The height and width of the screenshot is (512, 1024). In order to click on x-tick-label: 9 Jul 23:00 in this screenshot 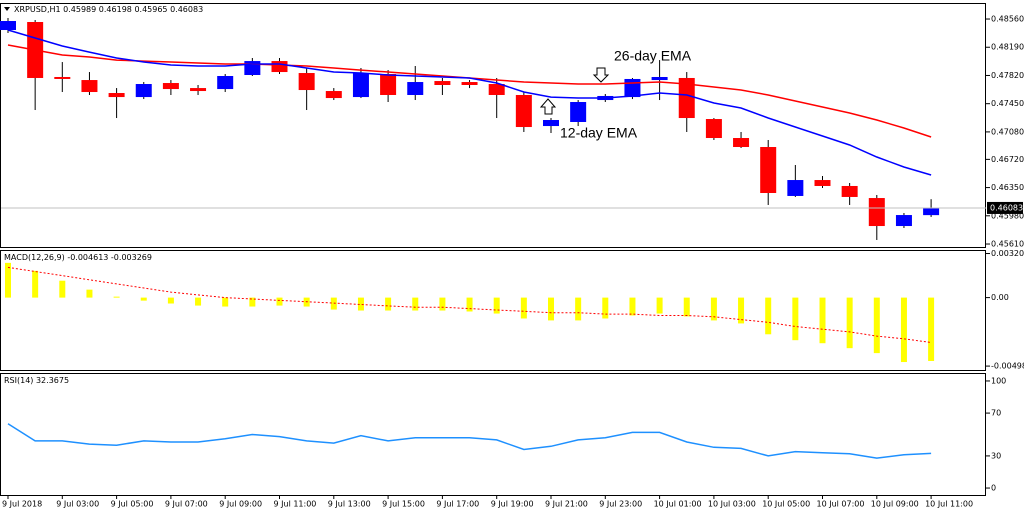, I will do `click(620, 504)`.